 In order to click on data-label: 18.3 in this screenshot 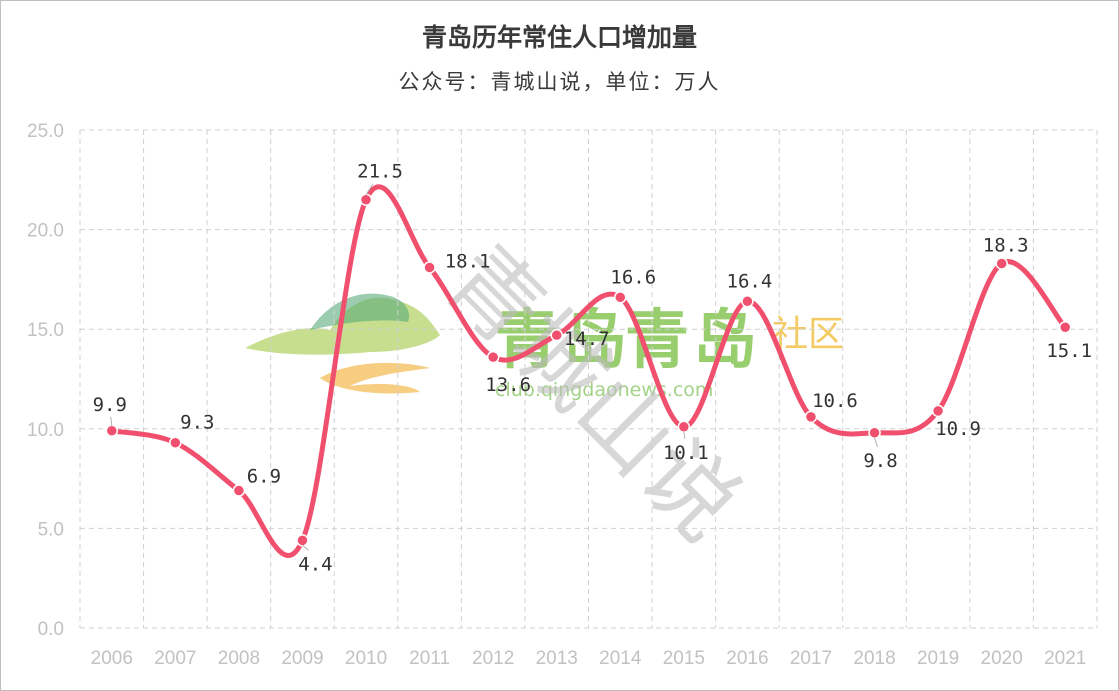, I will do `click(1006, 245)`.